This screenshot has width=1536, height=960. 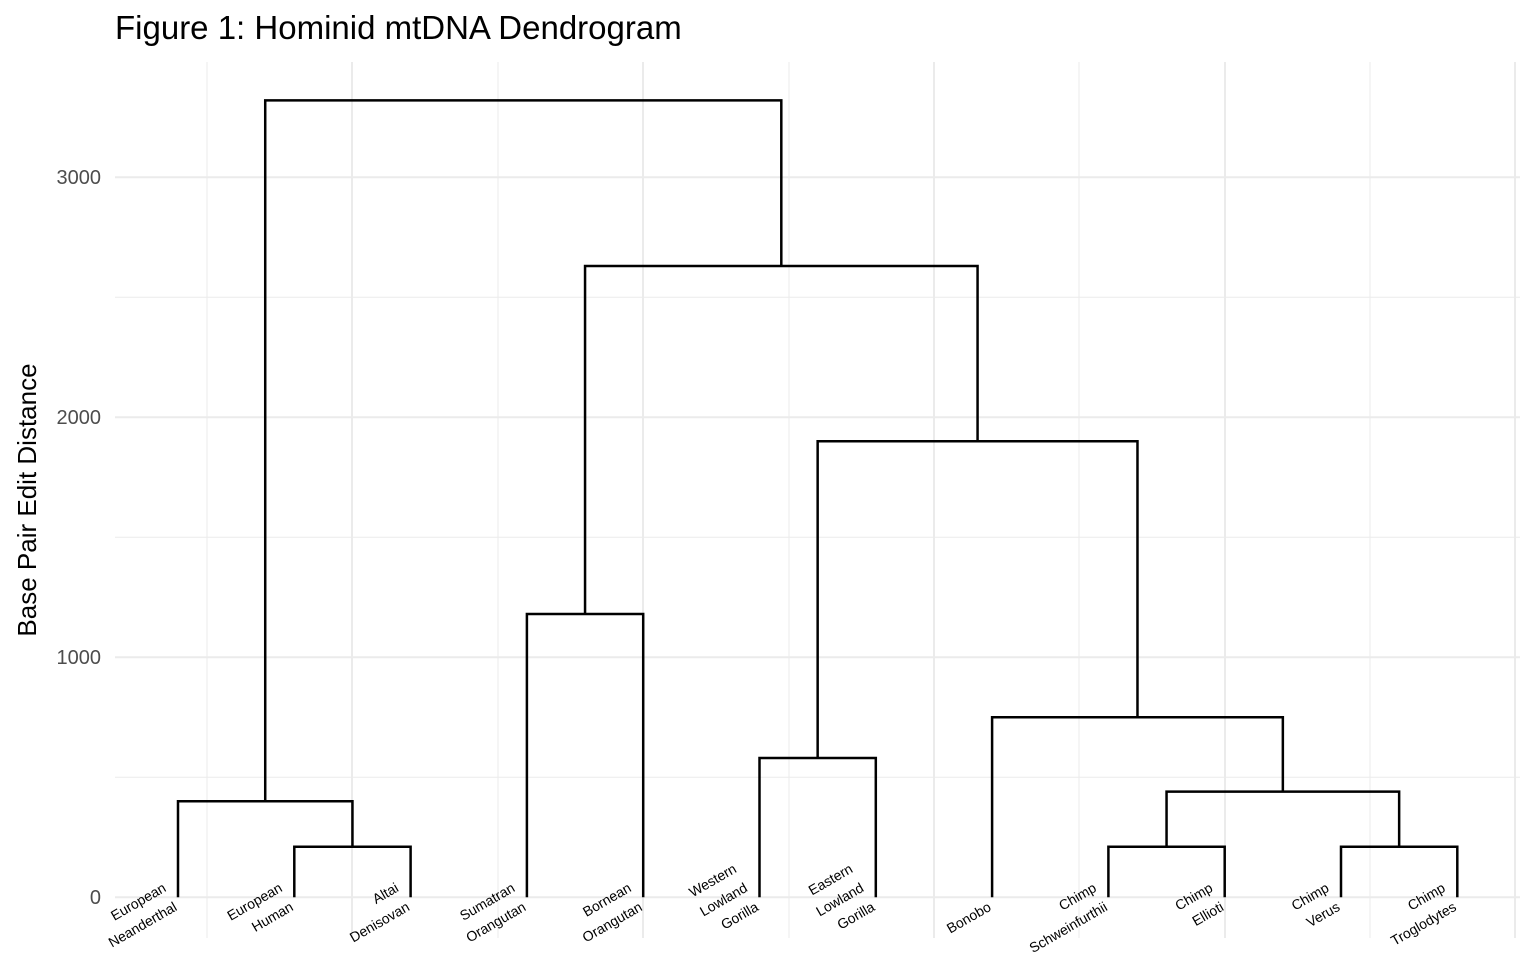 What do you see at coordinates (95, 898) in the screenshot?
I see `y-tick-label: 0` at bounding box center [95, 898].